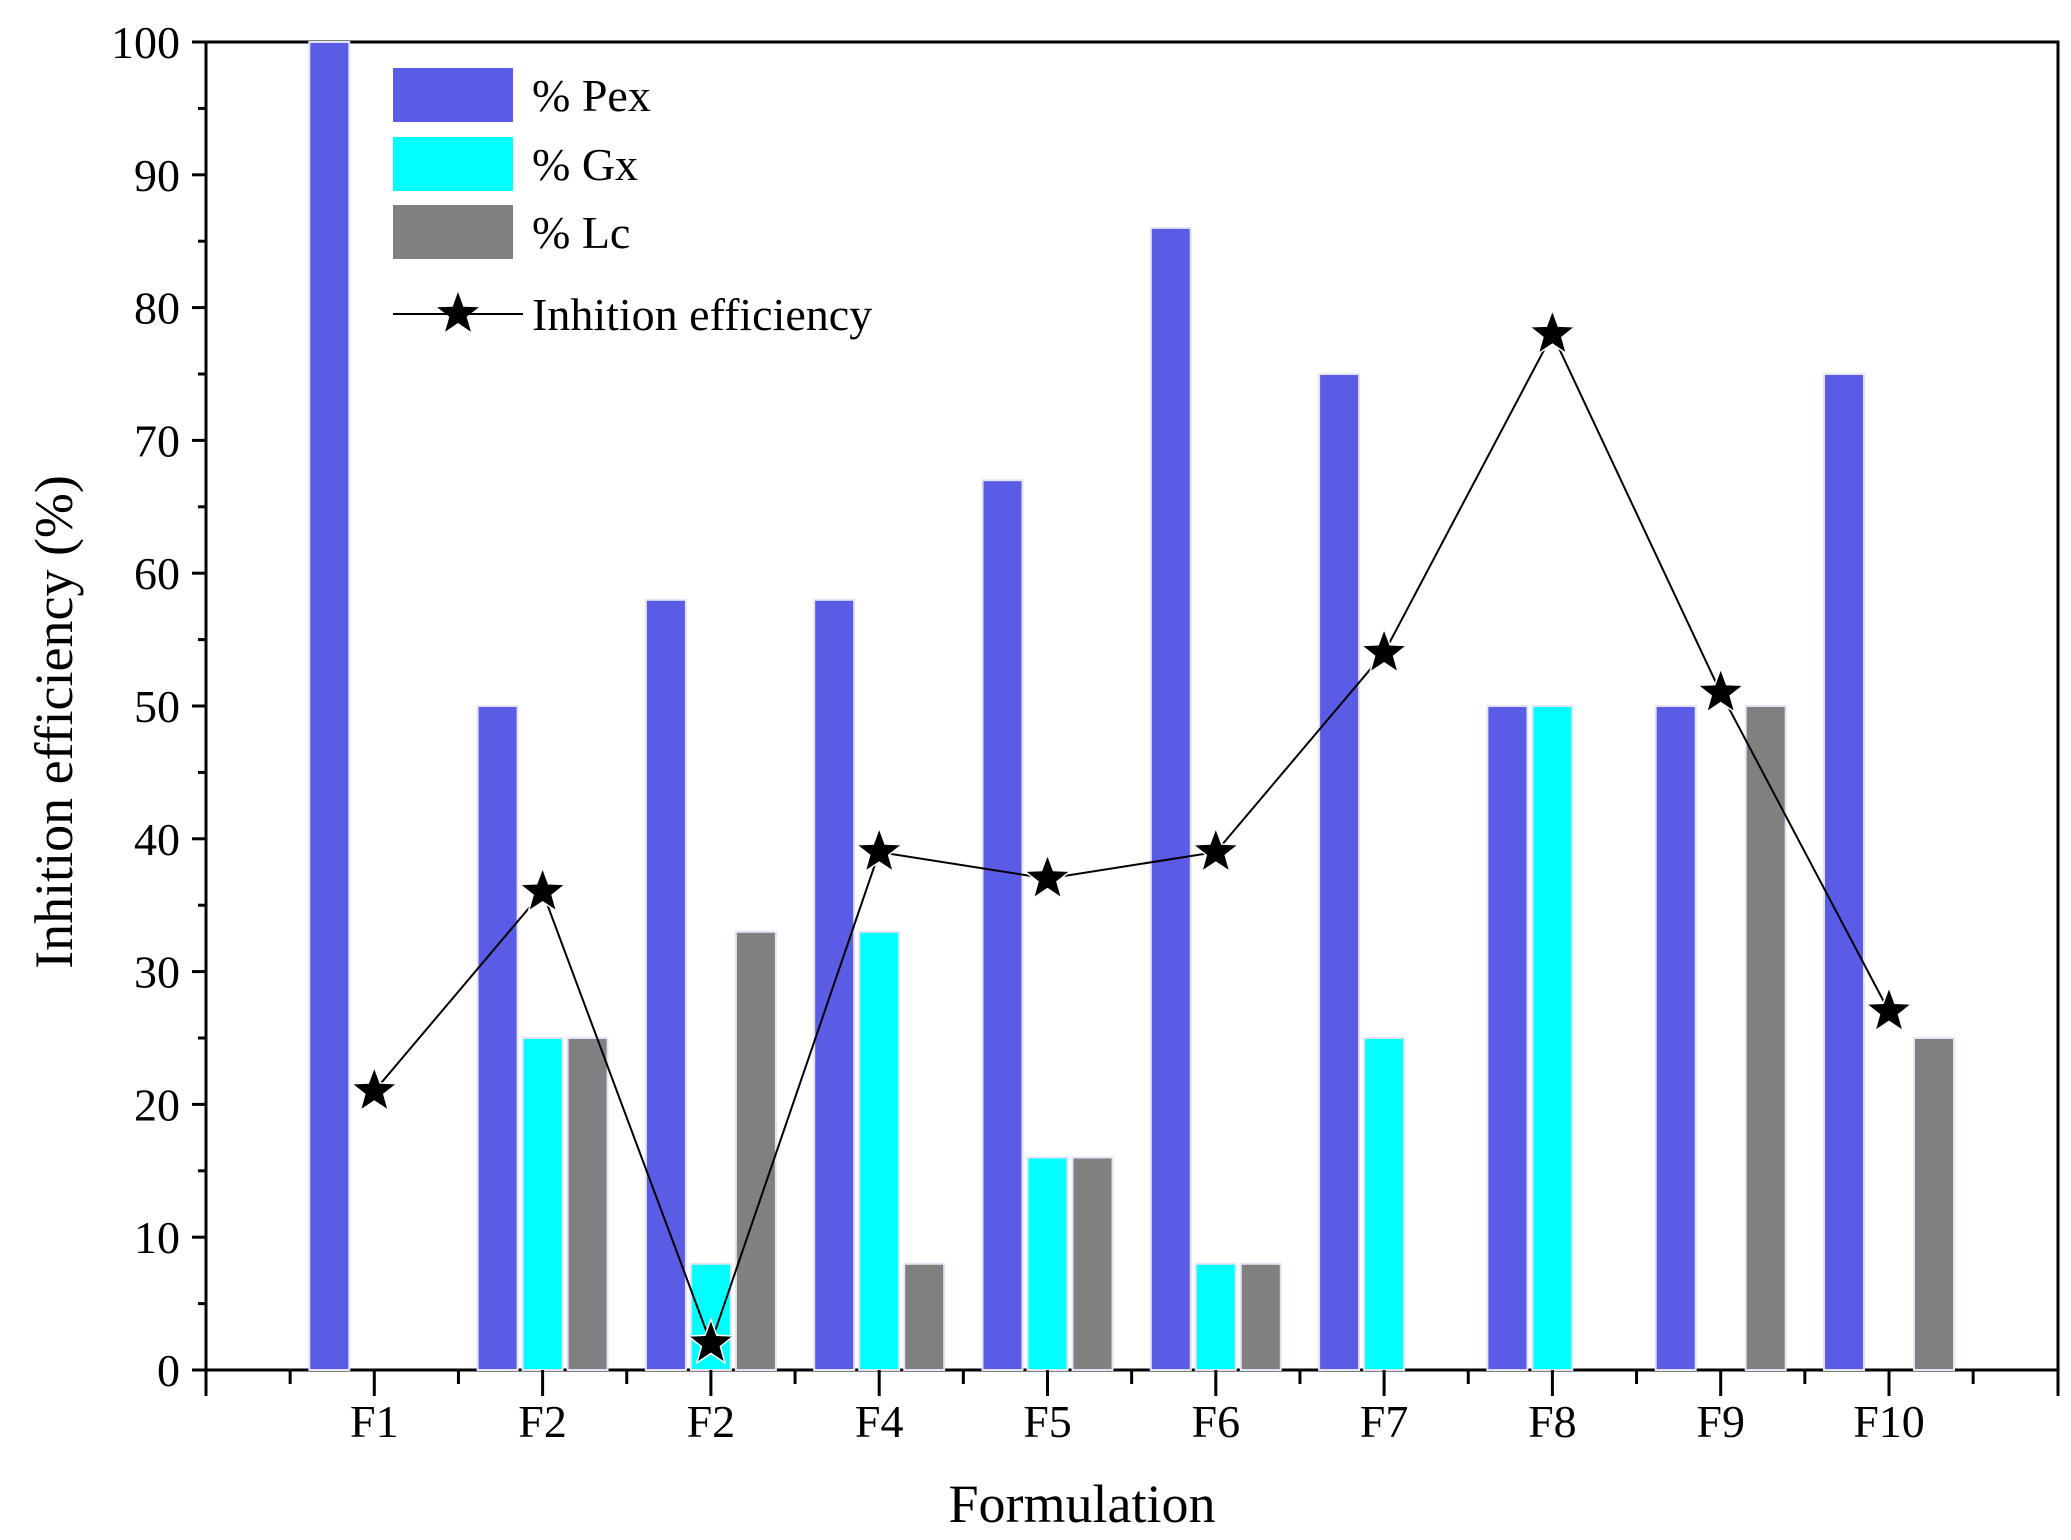  Describe the element at coordinates (1552, 1421) in the screenshot. I see `x-tick-label-8: F8` at that location.